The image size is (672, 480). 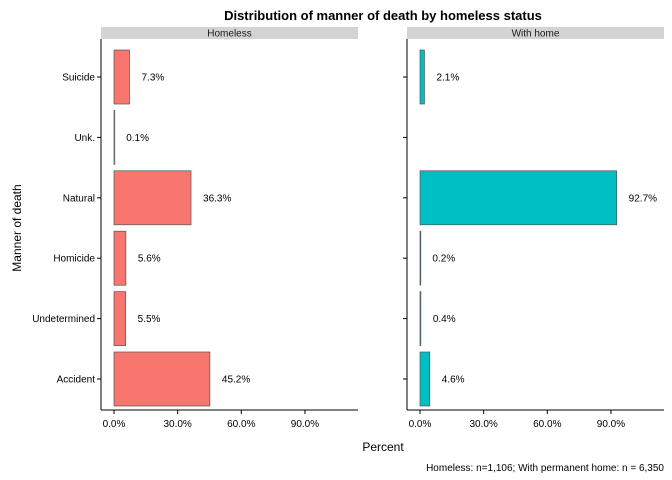 What do you see at coordinates (236, 380) in the screenshot?
I see `data-label: 45.2%` at bounding box center [236, 380].